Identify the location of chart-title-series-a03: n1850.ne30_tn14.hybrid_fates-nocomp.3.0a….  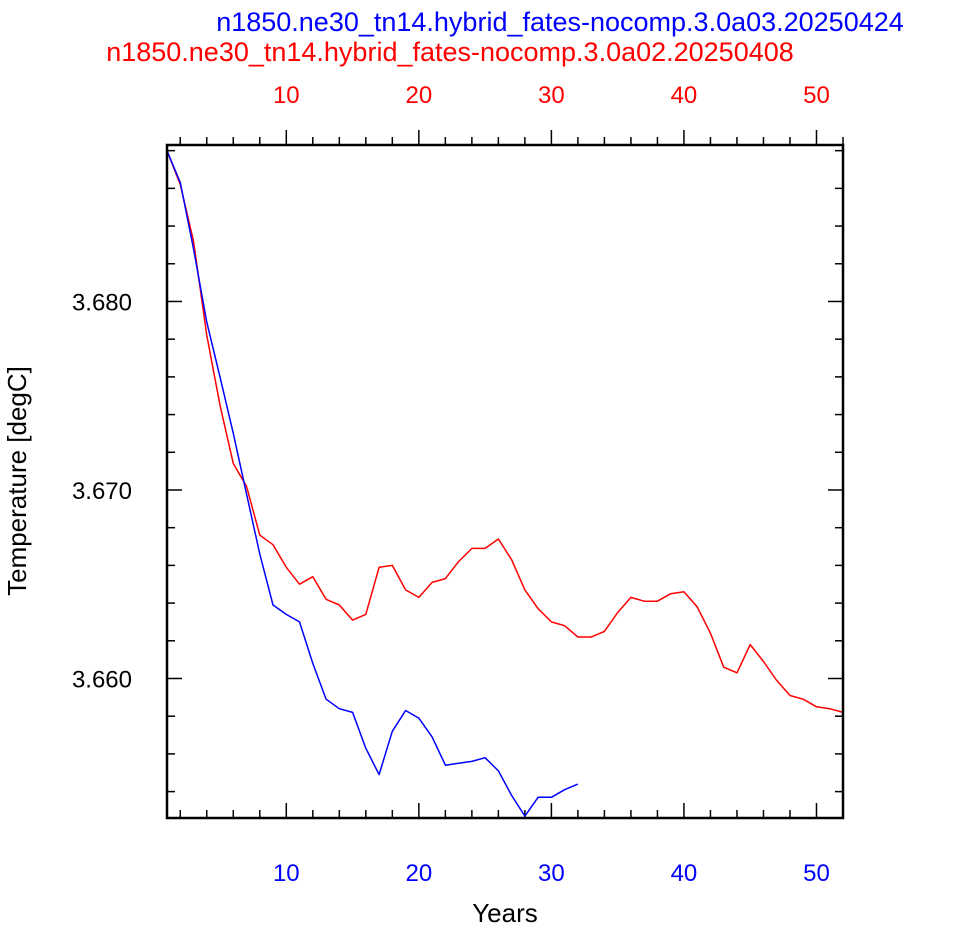
(560, 22).